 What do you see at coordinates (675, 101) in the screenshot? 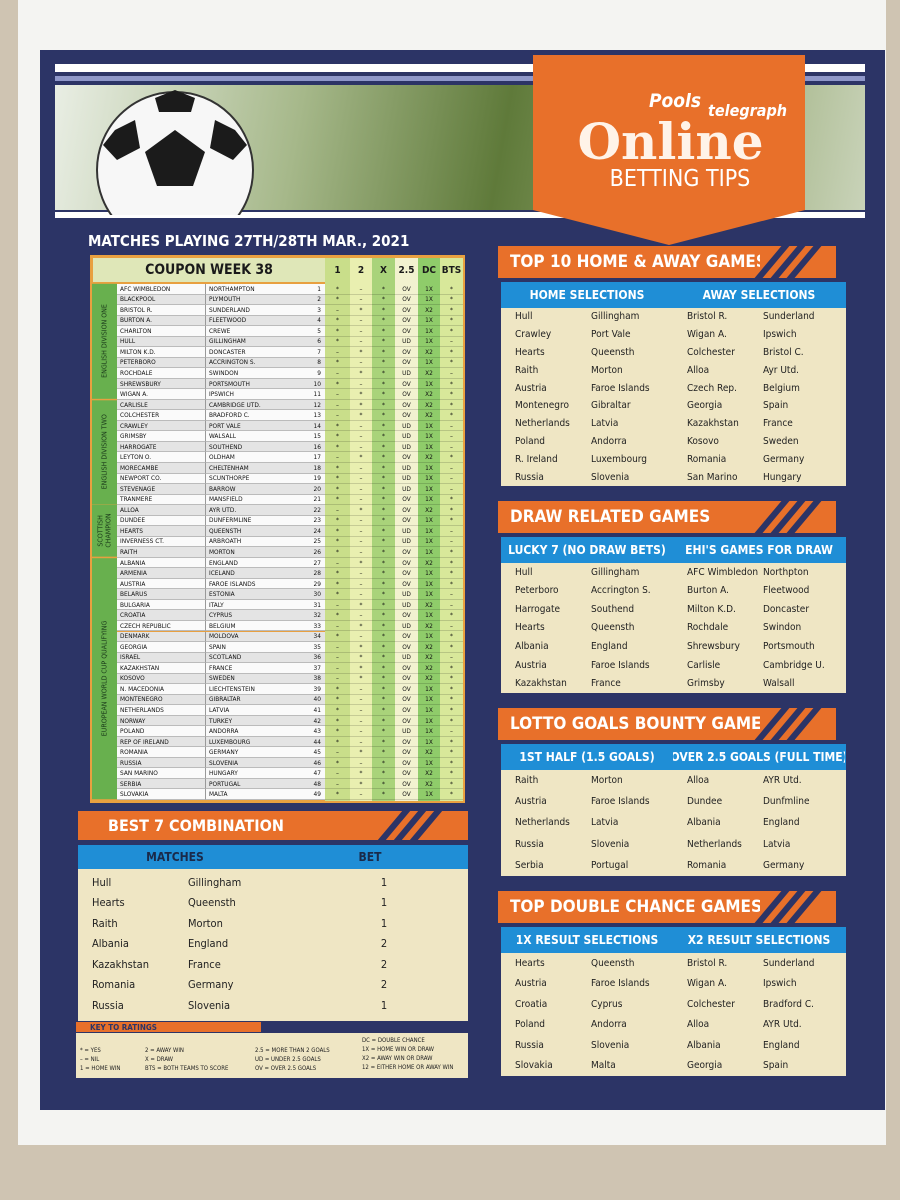
I see `brand-top: Pools` at bounding box center [675, 101].